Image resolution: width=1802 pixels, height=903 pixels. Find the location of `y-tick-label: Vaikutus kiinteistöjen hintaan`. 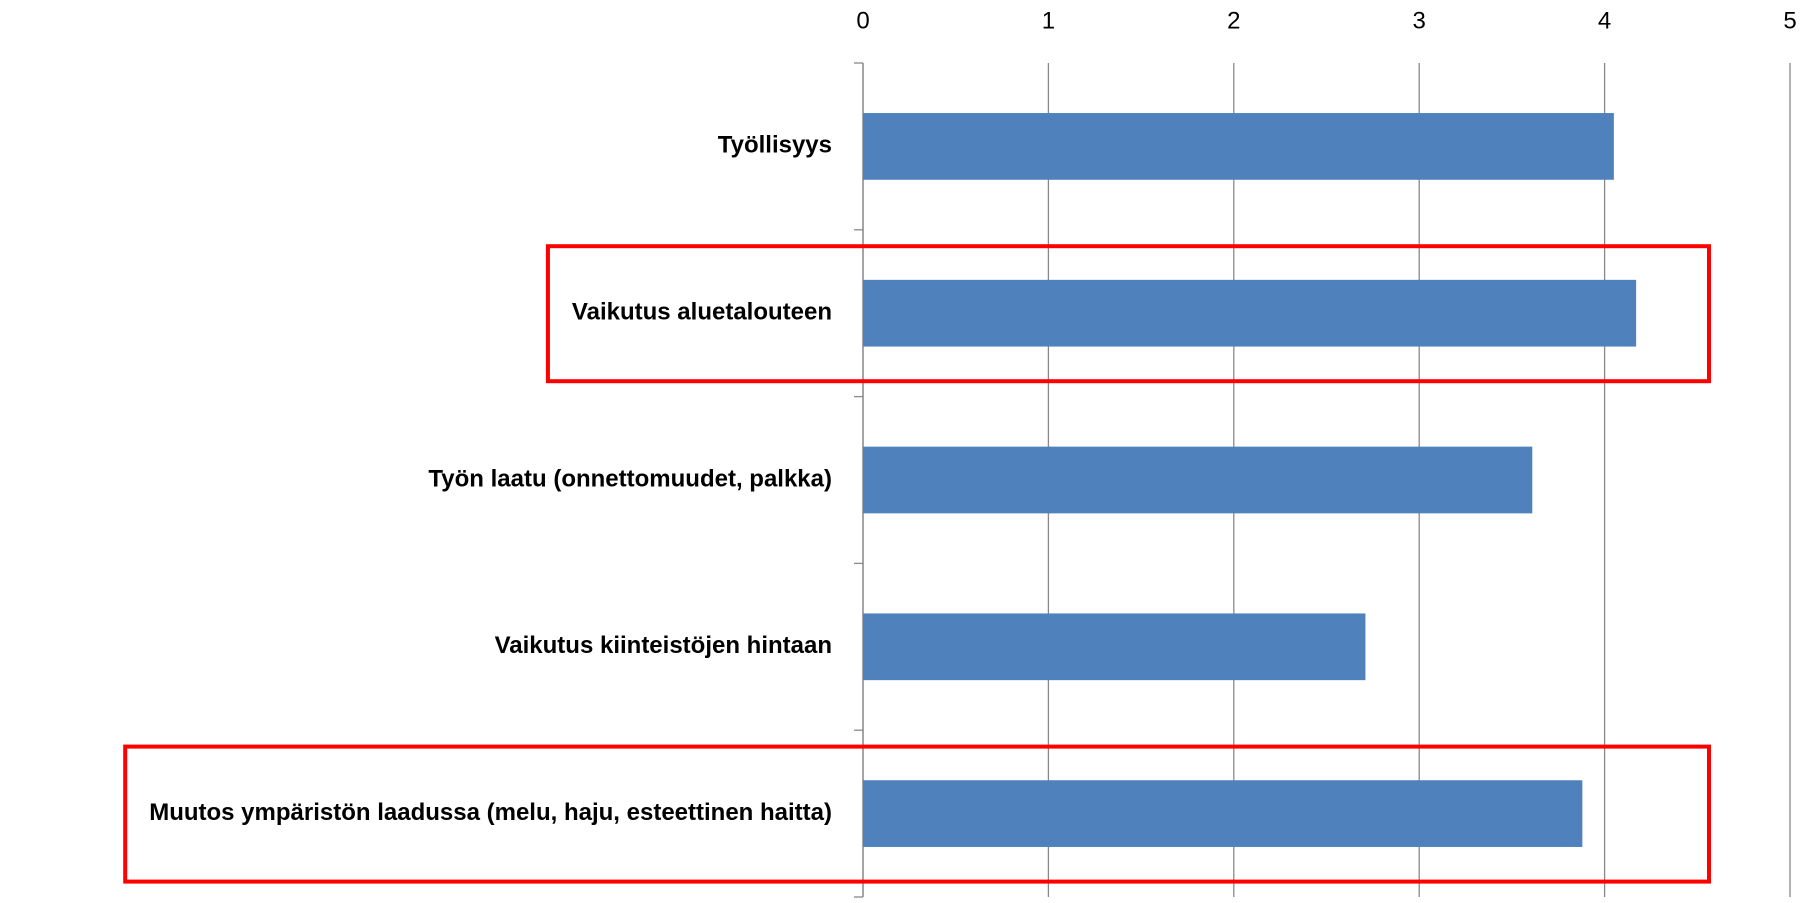

y-tick-label: Vaikutus kiinteistöjen hintaan is located at coordinates (663, 645).